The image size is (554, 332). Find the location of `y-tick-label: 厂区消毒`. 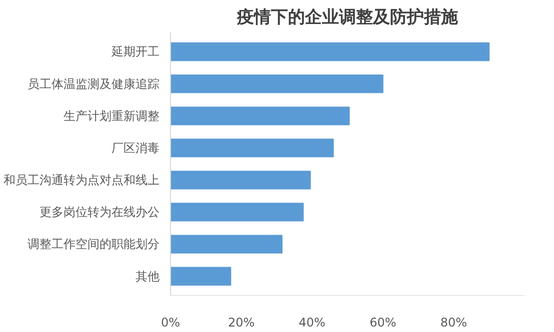

y-tick-label: 厂区消毒 is located at coordinates (136, 147).